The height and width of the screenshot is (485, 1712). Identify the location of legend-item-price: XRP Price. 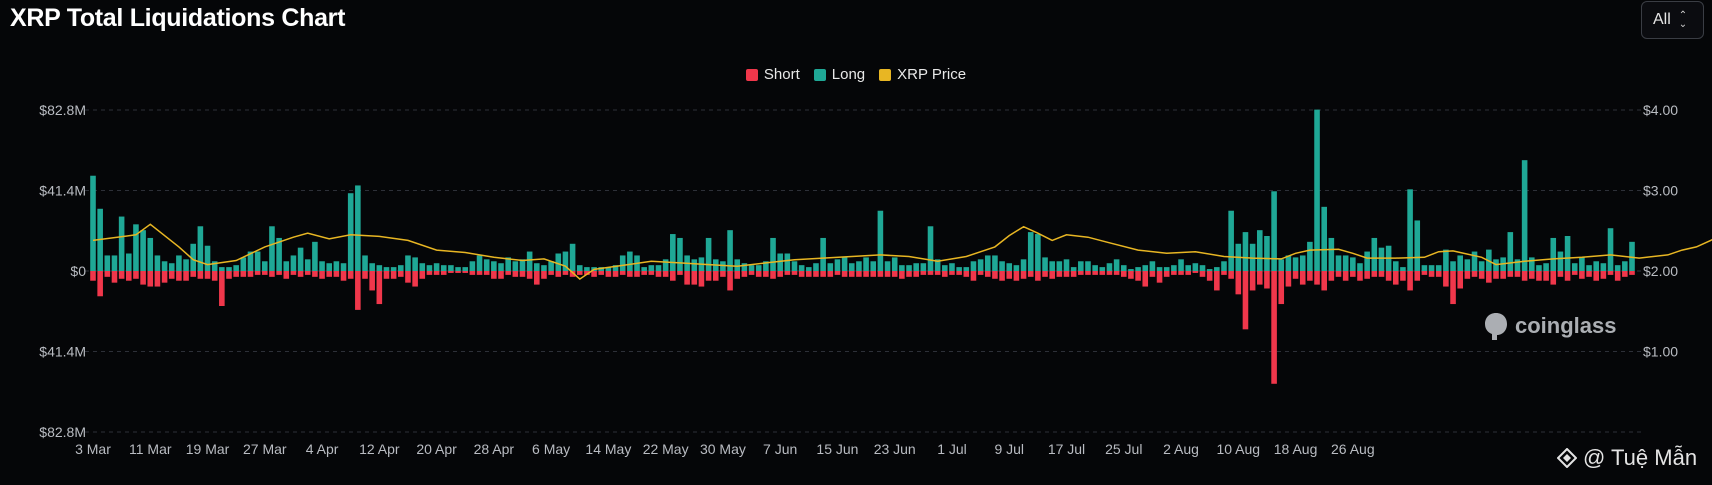
(922, 74).